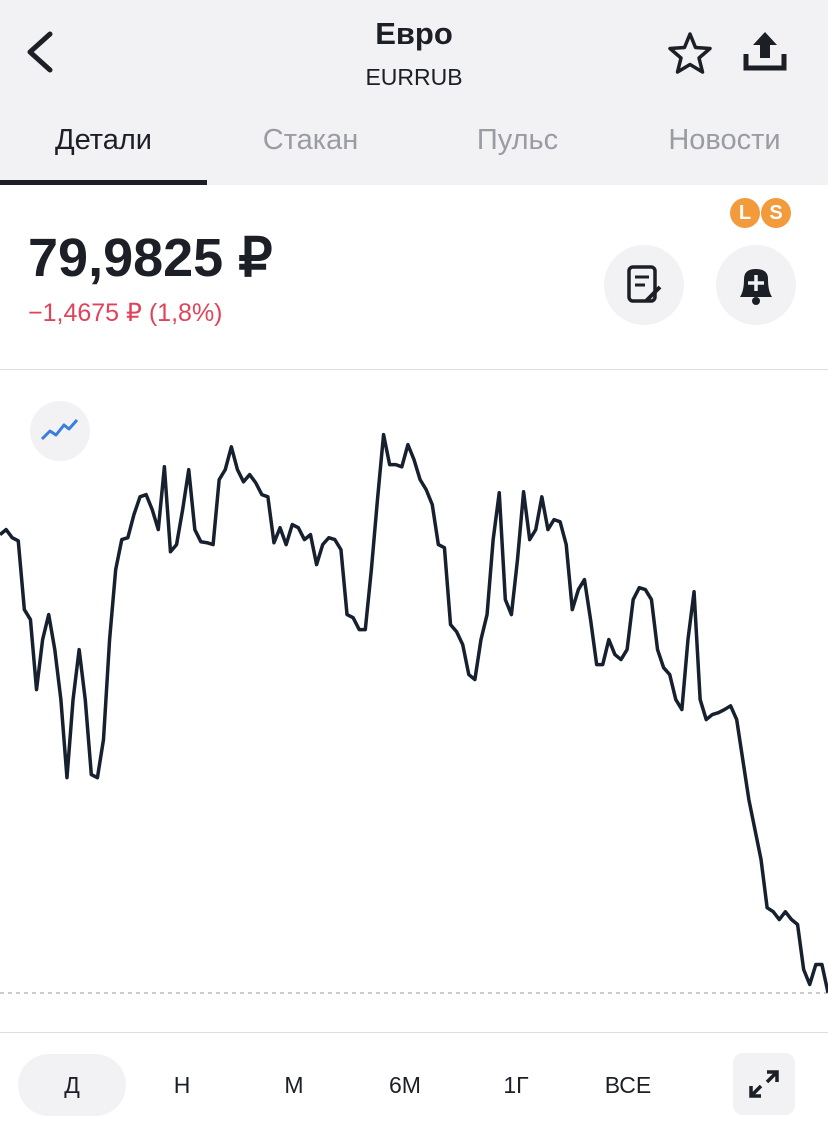 The width and height of the screenshot is (828, 1147). Describe the element at coordinates (414, 77) in the screenshot. I see `subtitle: EURRUB` at that location.